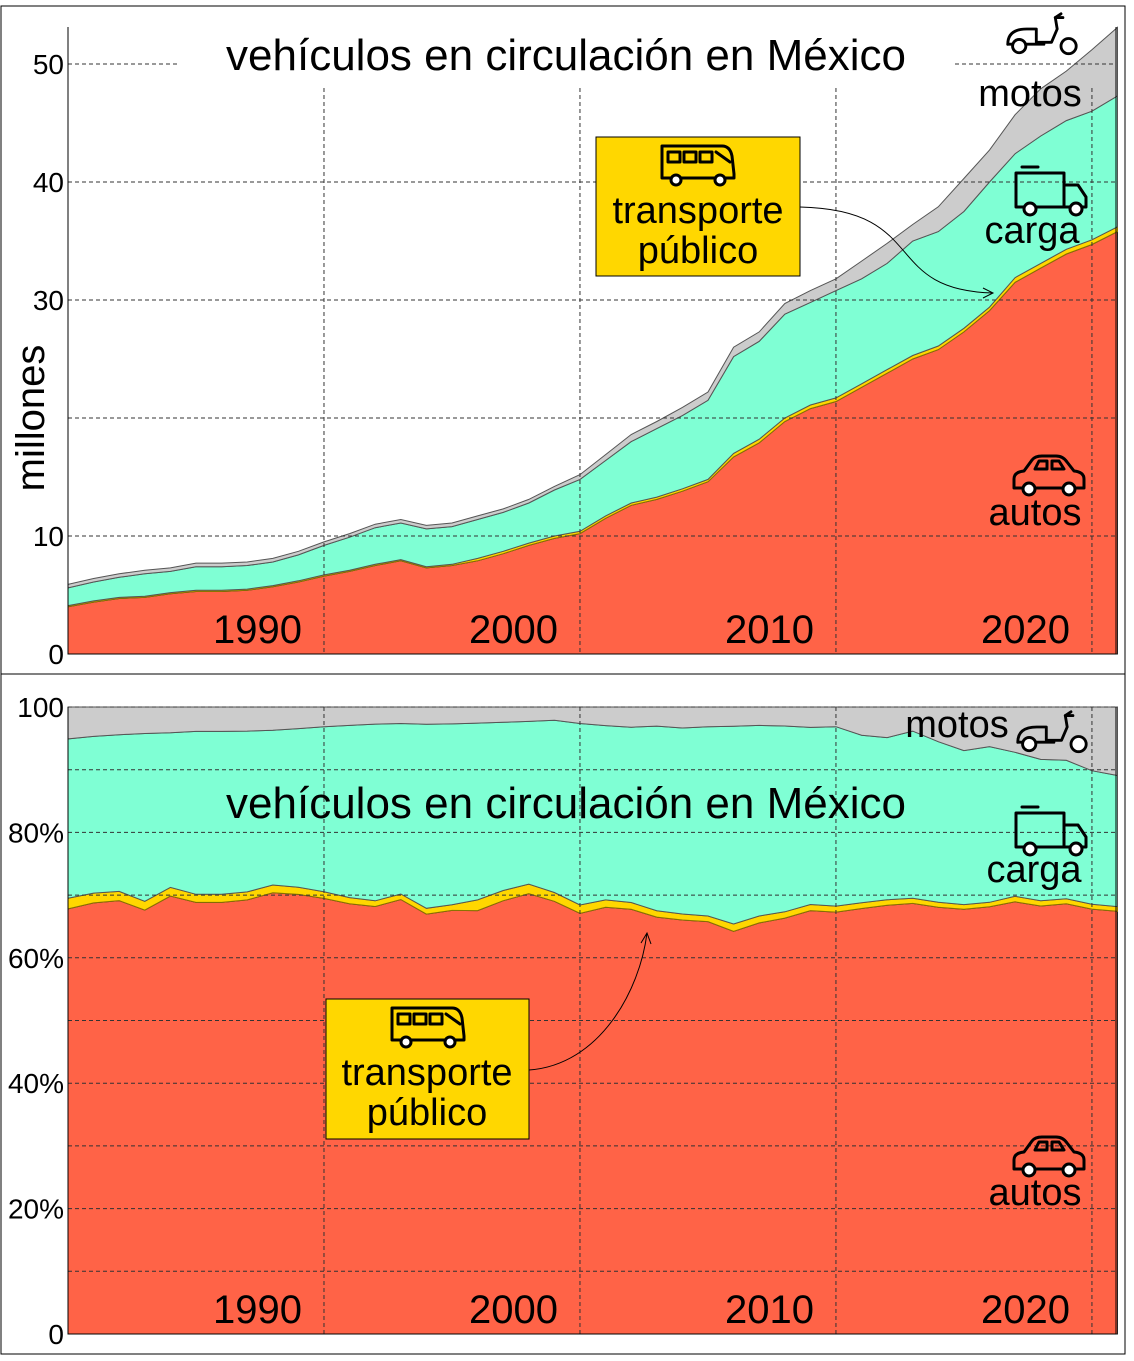  I want to click on y-axis-label: millones, so click(31, 418).